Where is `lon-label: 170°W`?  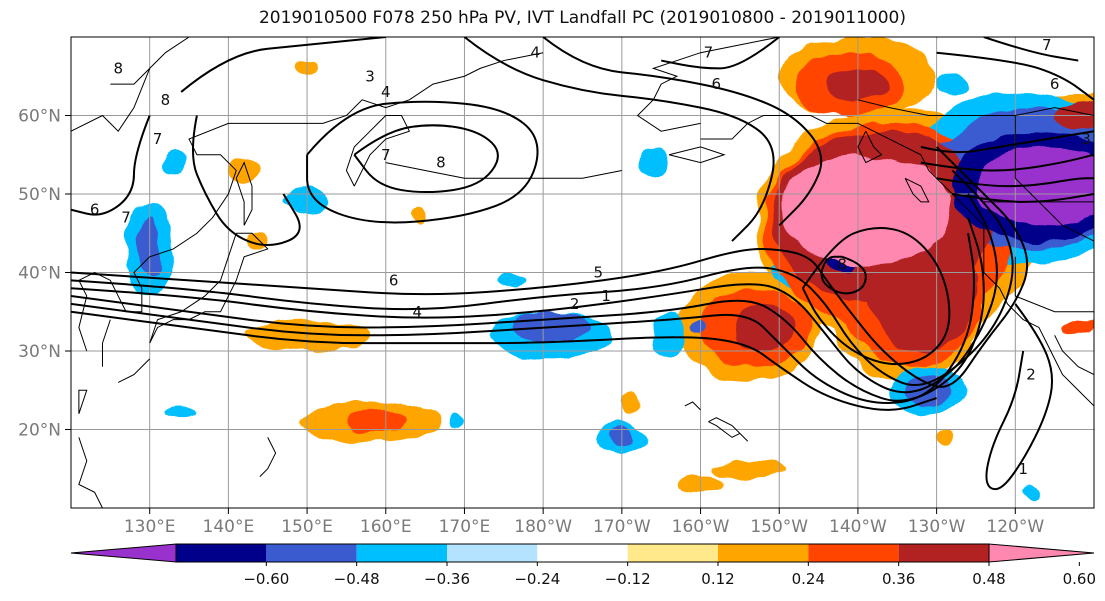
lon-label: 170°W is located at coordinates (622, 527).